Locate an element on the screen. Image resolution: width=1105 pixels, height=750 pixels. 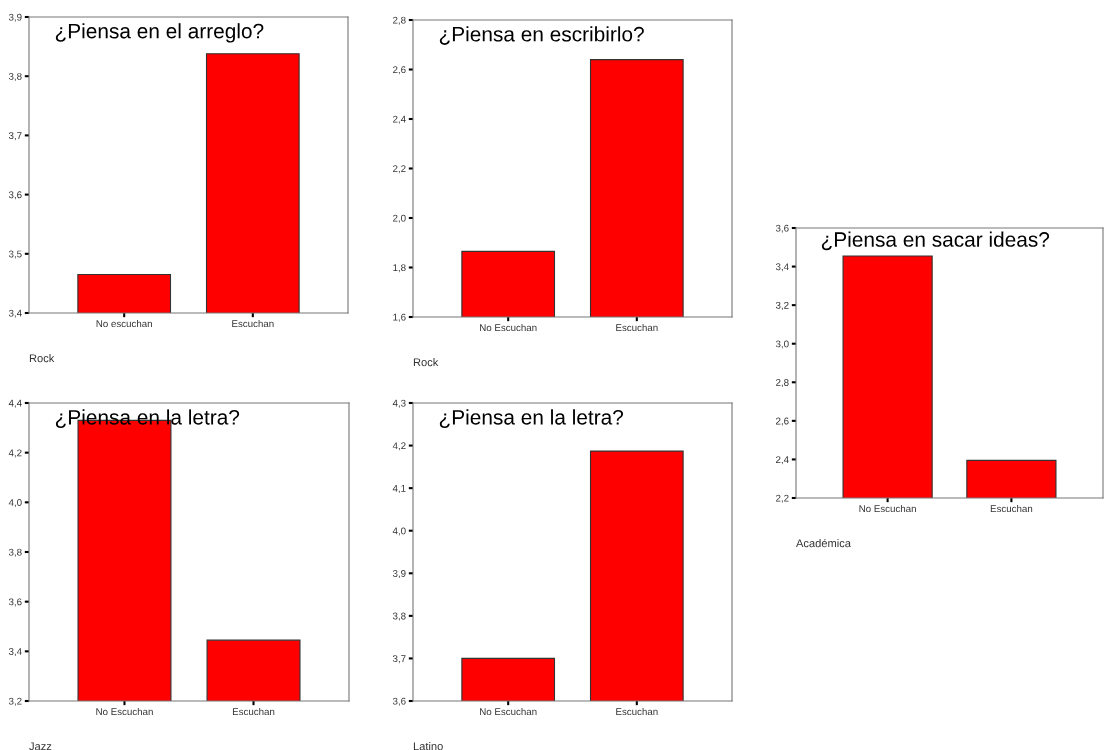
y-tick-label: 4,3 is located at coordinates (399, 403).